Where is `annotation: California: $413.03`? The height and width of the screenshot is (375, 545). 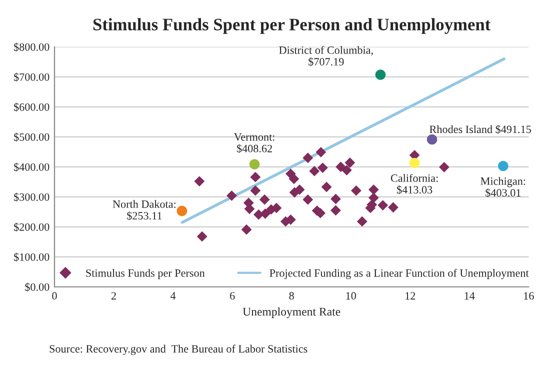
annotation: California: $413.03 is located at coordinates (414, 184).